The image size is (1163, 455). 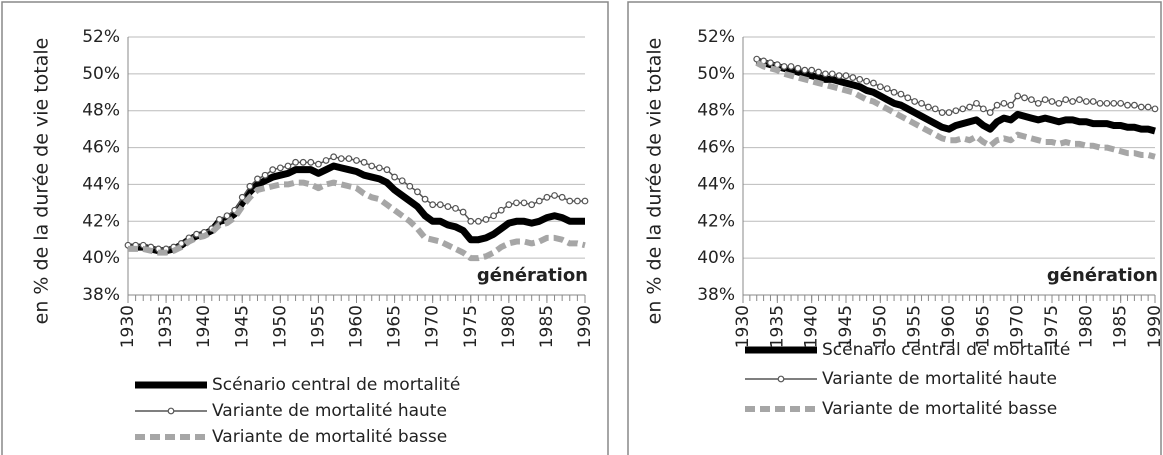 I want to click on x-tick-label: 1940, so click(x=812, y=326).